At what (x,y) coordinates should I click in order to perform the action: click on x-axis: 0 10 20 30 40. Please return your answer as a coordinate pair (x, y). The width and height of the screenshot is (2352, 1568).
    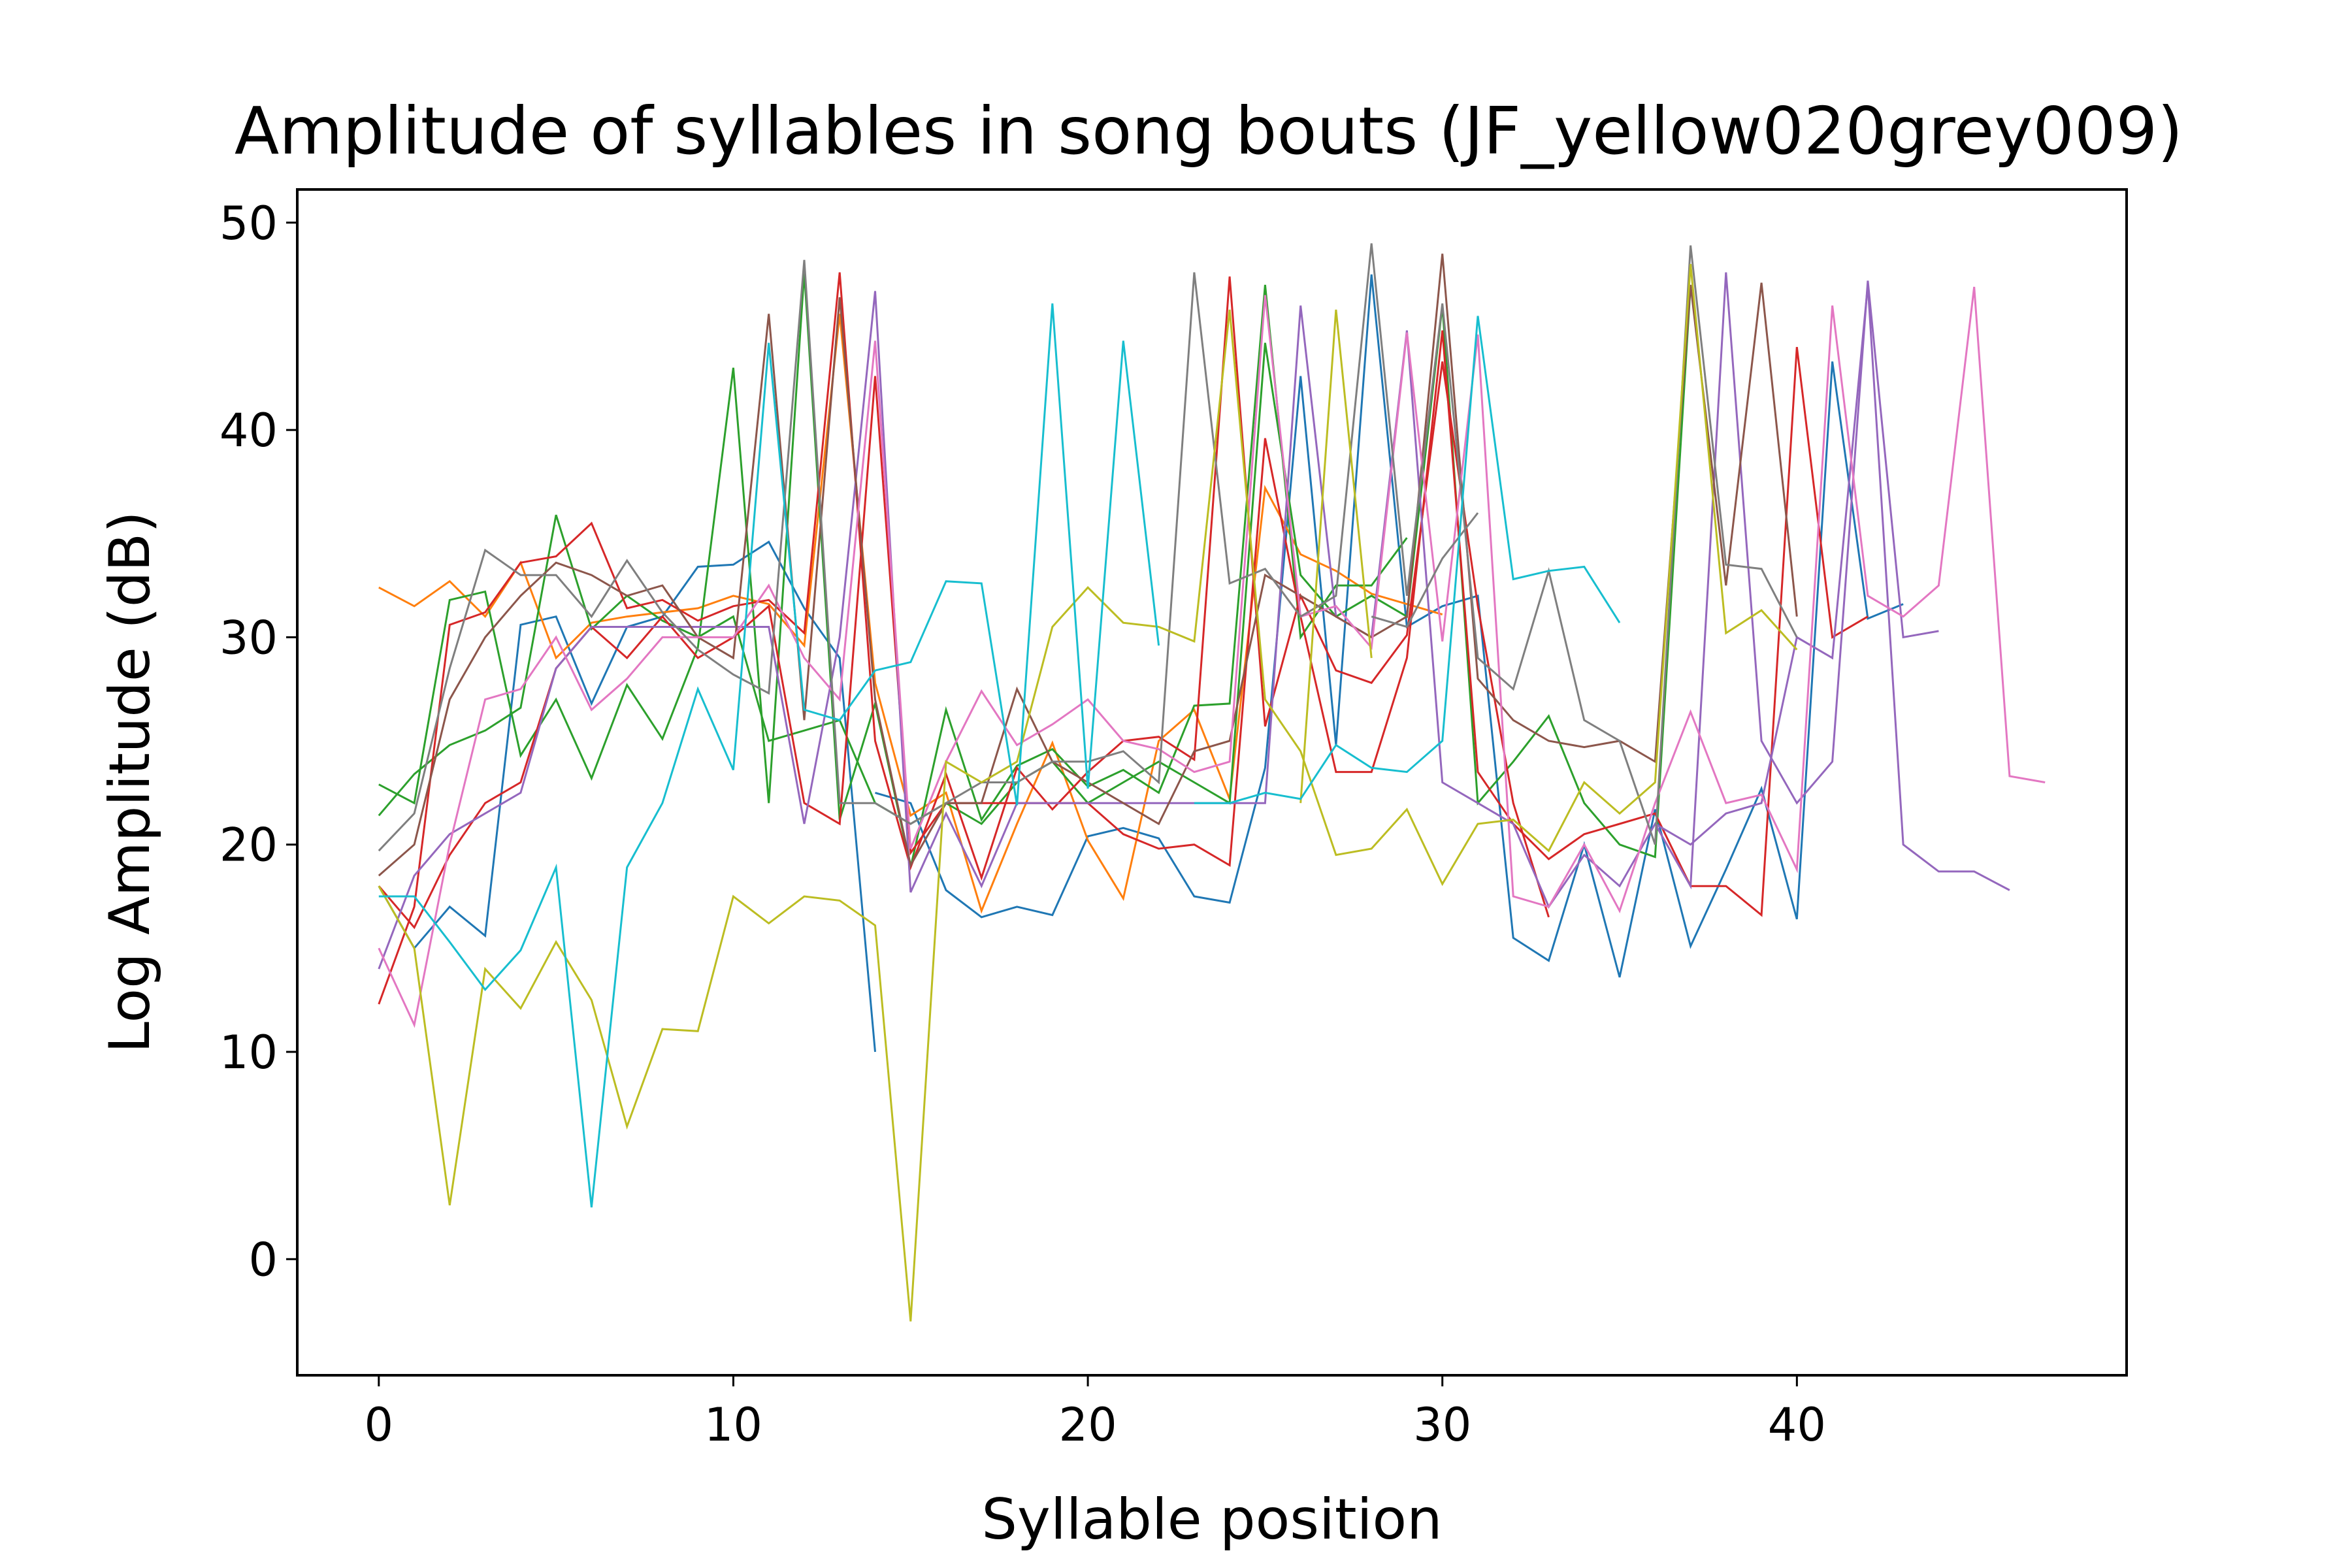
    Looking at the image, I should click on (1095, 1413).